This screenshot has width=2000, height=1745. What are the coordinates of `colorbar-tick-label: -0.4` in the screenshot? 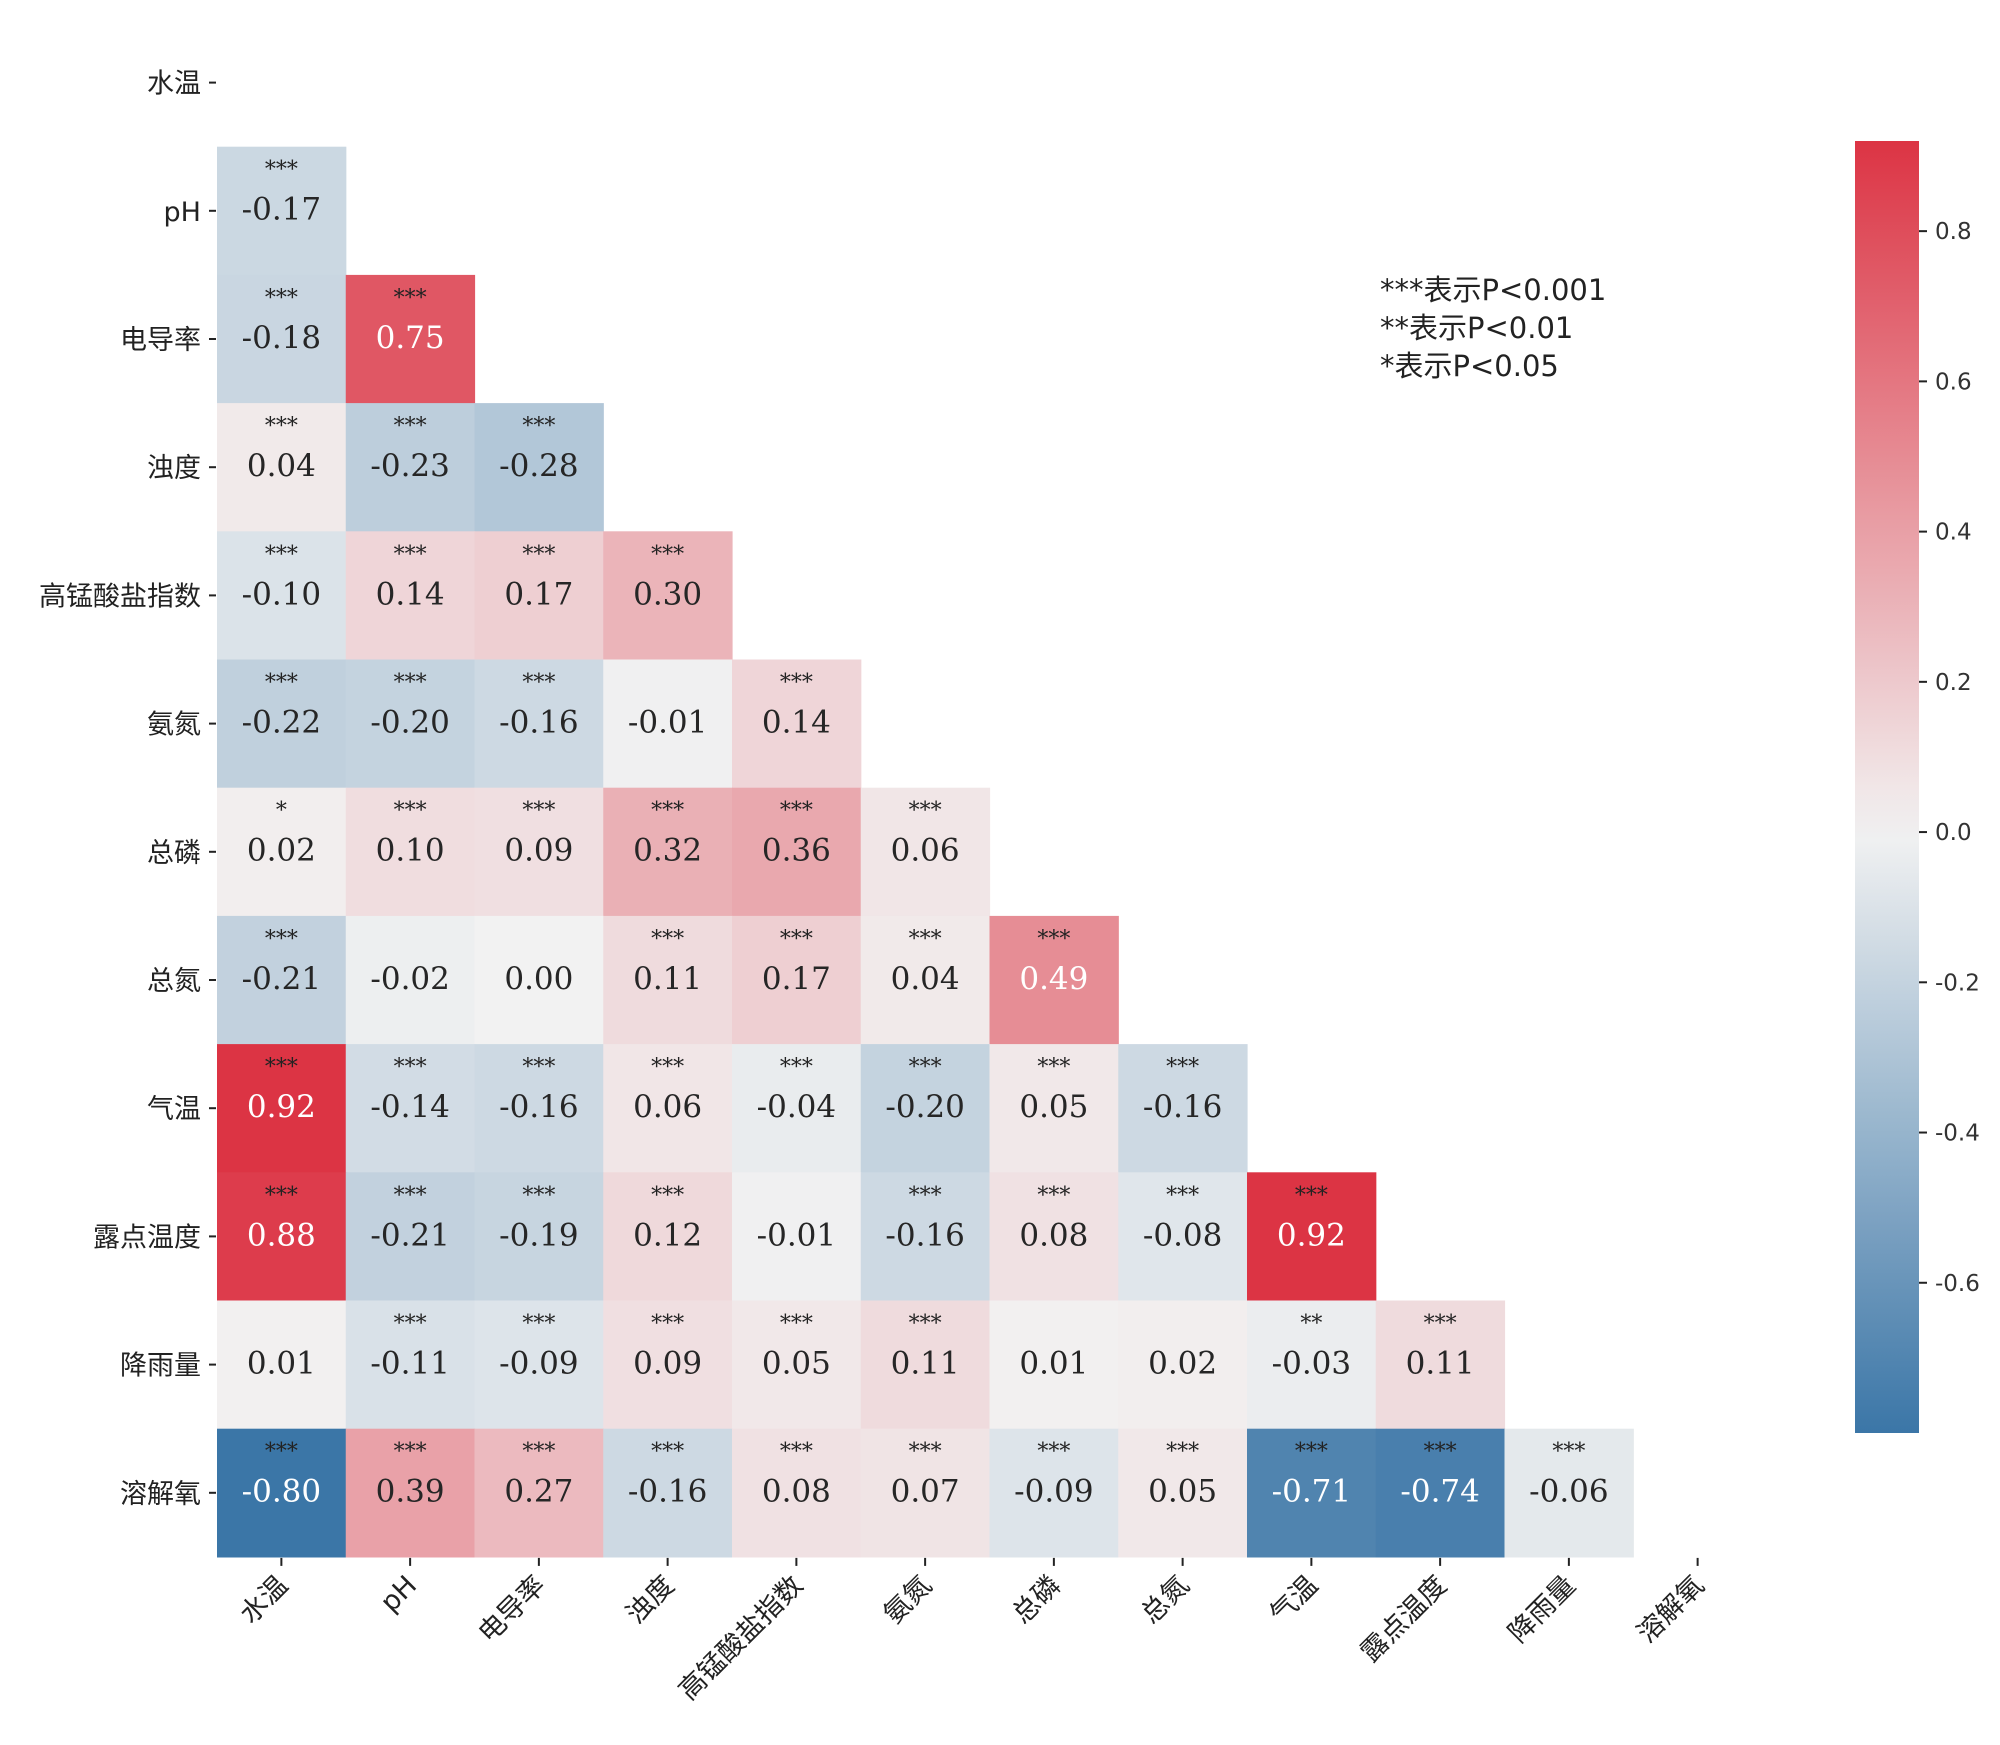 It's located at (1957, 1134).